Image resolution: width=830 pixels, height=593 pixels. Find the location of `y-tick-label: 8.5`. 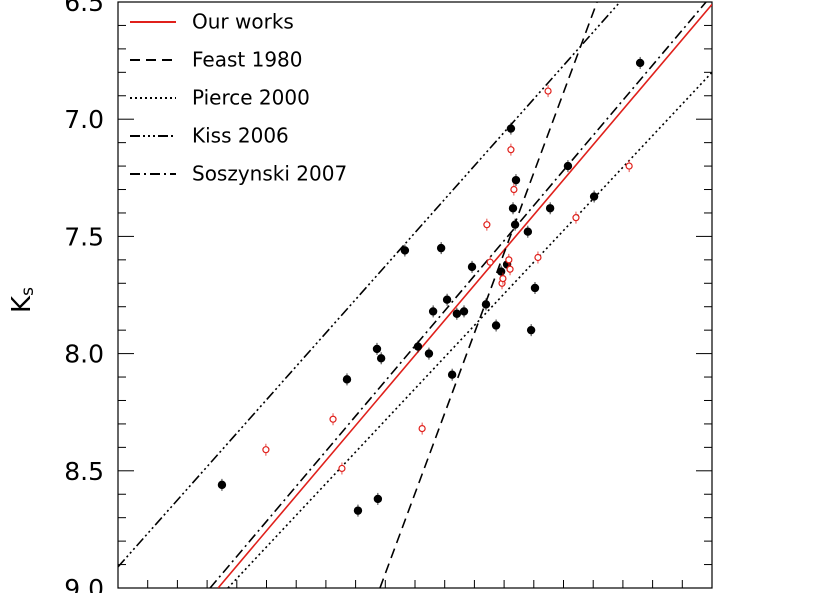

y-tick-label: 8.5 is located at coordinates (84, 471).